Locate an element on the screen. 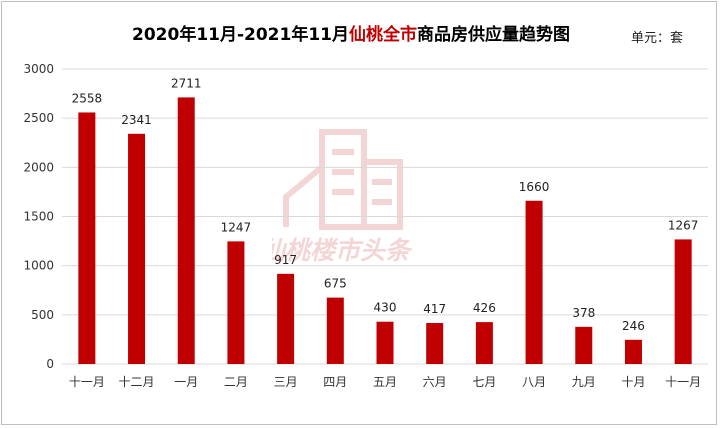 The height and width of the screenshot is (428, 720). unit-label: 单元：套 is located at coordinates (657, 38).